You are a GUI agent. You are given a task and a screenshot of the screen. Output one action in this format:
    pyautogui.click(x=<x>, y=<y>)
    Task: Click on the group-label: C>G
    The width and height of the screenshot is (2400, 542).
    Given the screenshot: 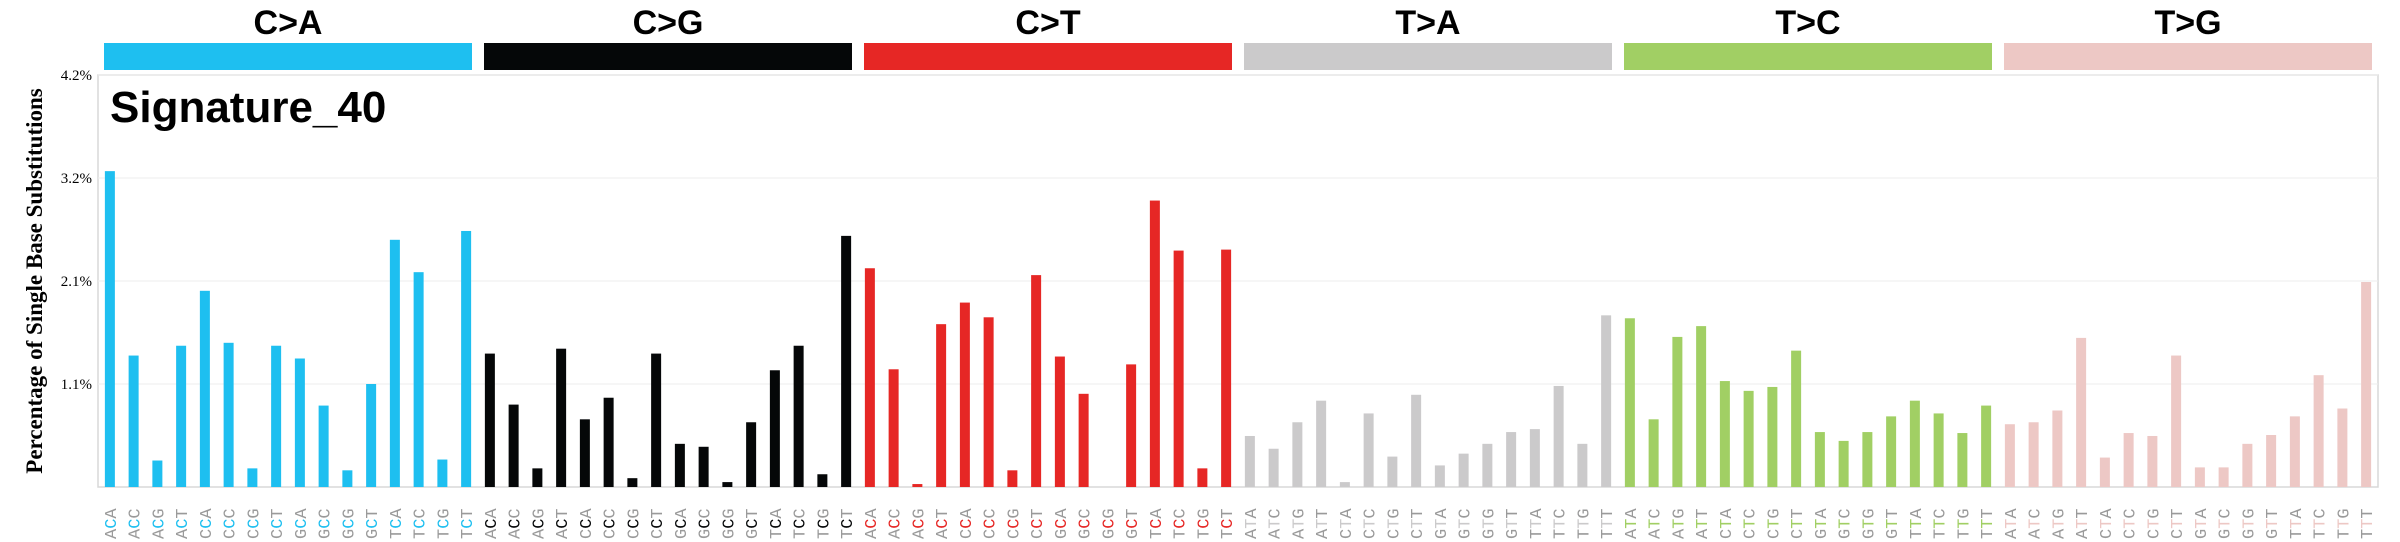 What is the action you would take?
    pyautogui.click(x=668, y=23)
    